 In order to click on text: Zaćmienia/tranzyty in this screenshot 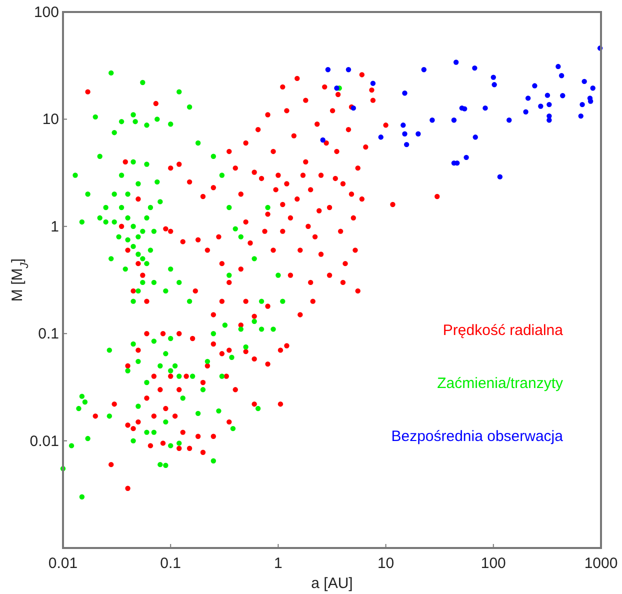, I will do `click(500, 383)`.